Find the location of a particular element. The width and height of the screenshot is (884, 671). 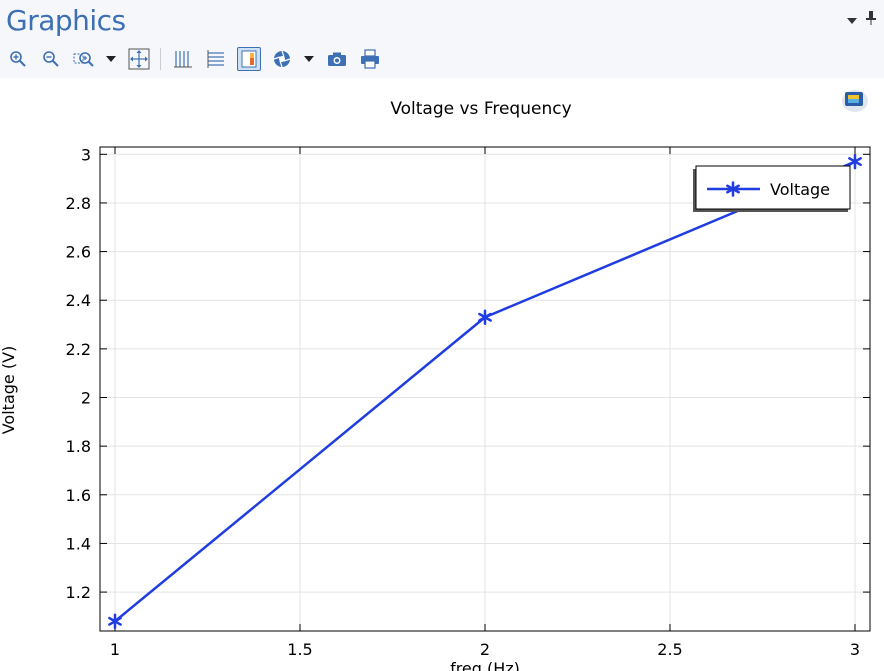

y-tick-label: 2.6 is located at coordinates (78, 252).